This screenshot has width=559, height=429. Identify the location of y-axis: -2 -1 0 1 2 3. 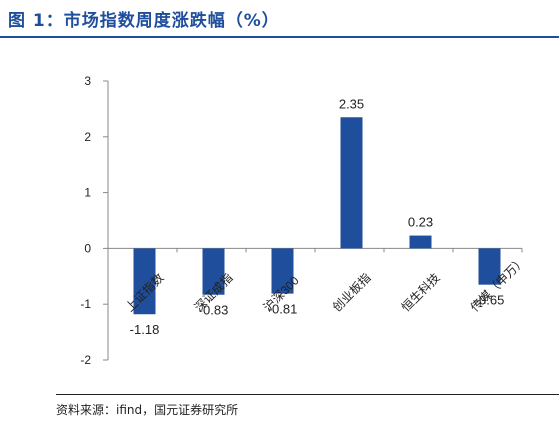
(94, 220).